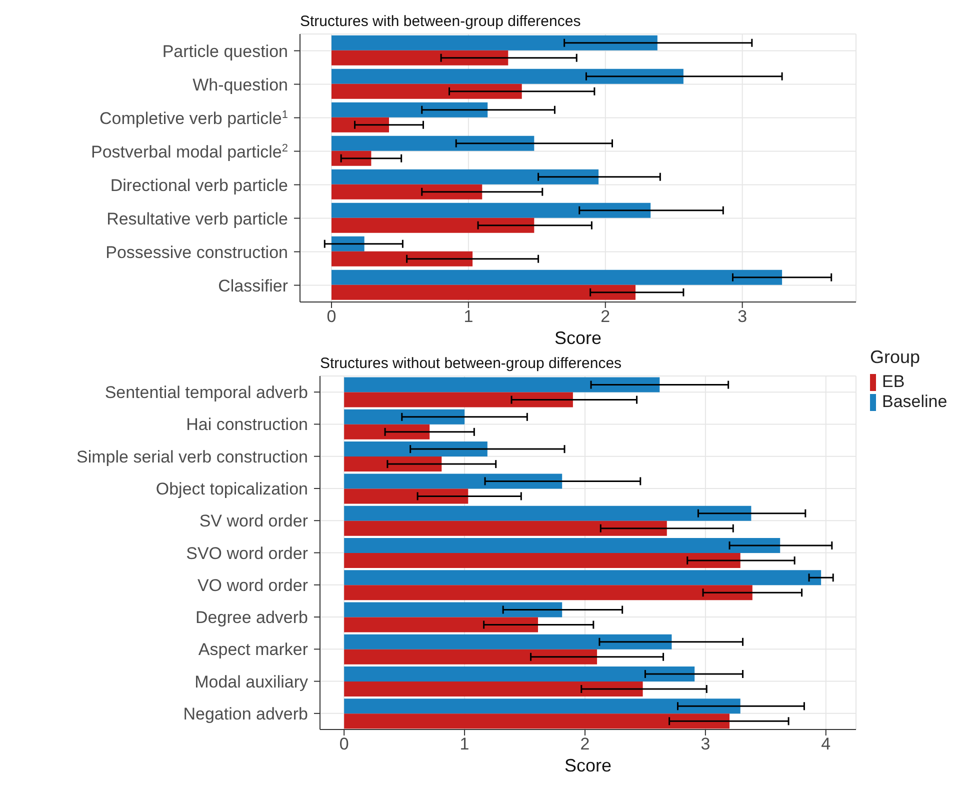 This screenshot has height=785, width=958. I want to click on legend-title: Group, so click(896, 357).